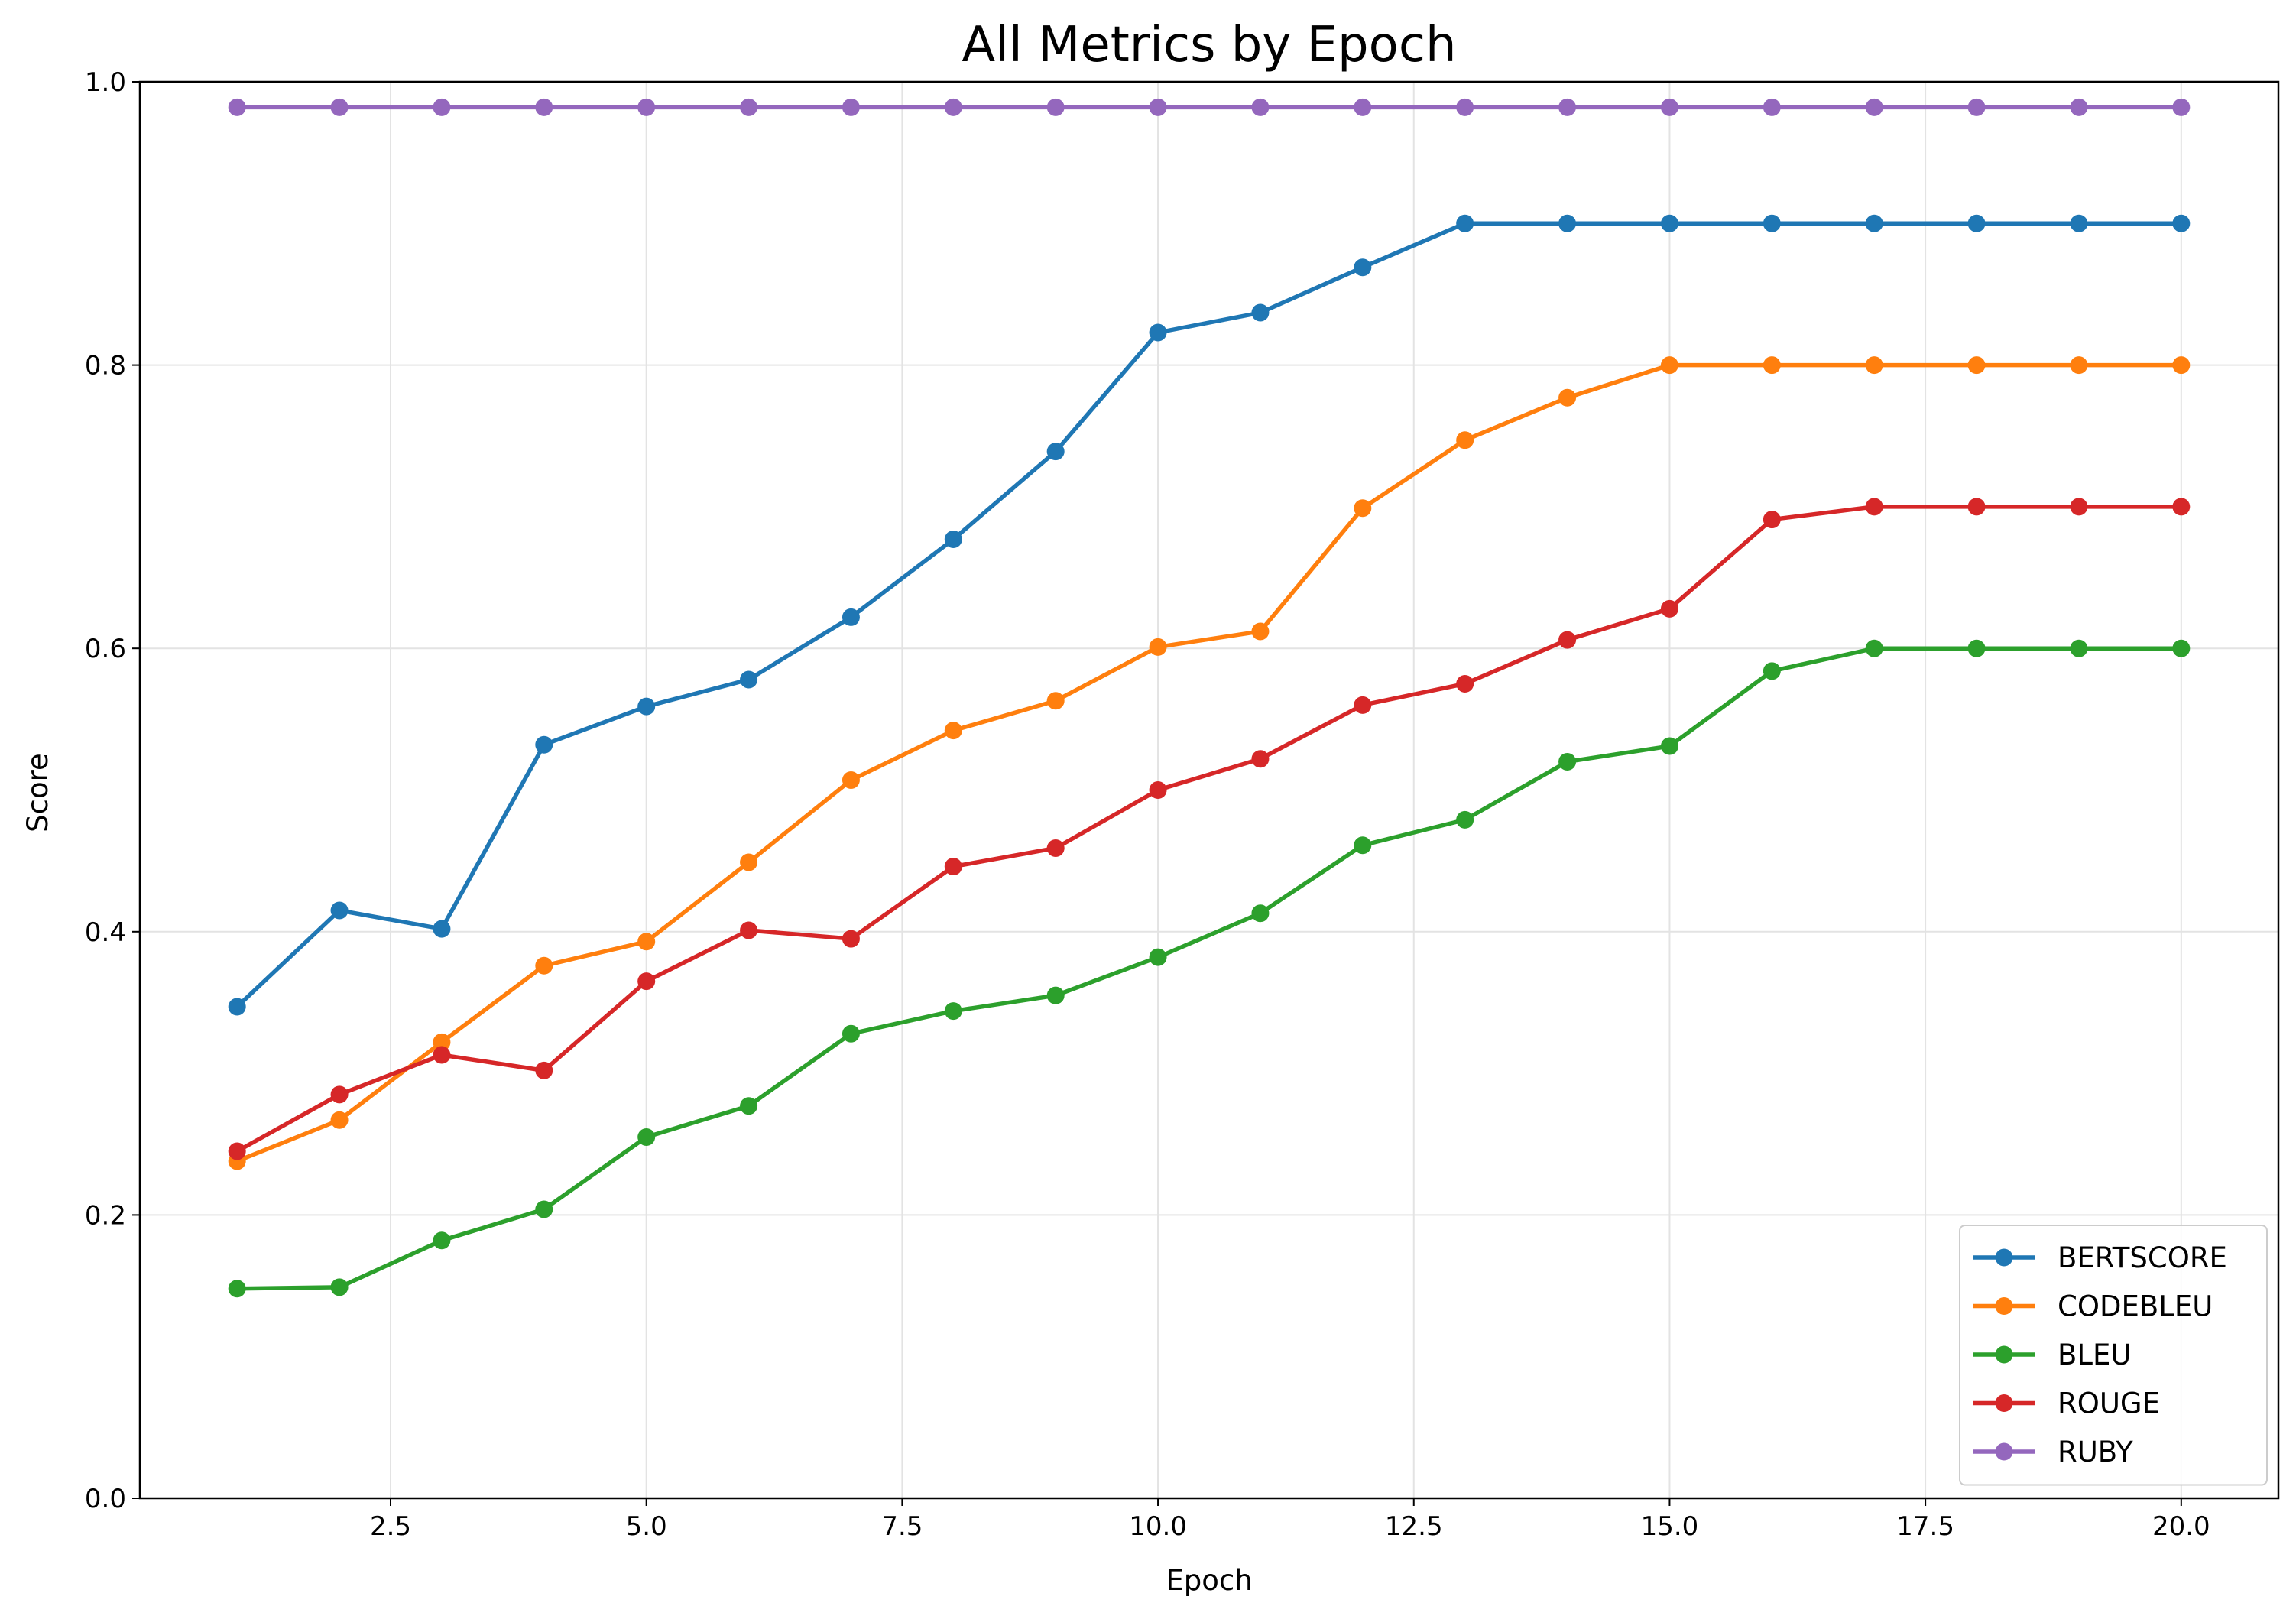 The height and width of the screenshot is (1616, 2296). Describe the element at coordinates (2053, 1452) in the screenshot. I see `legend-item-ruby: RUBY` at that location.